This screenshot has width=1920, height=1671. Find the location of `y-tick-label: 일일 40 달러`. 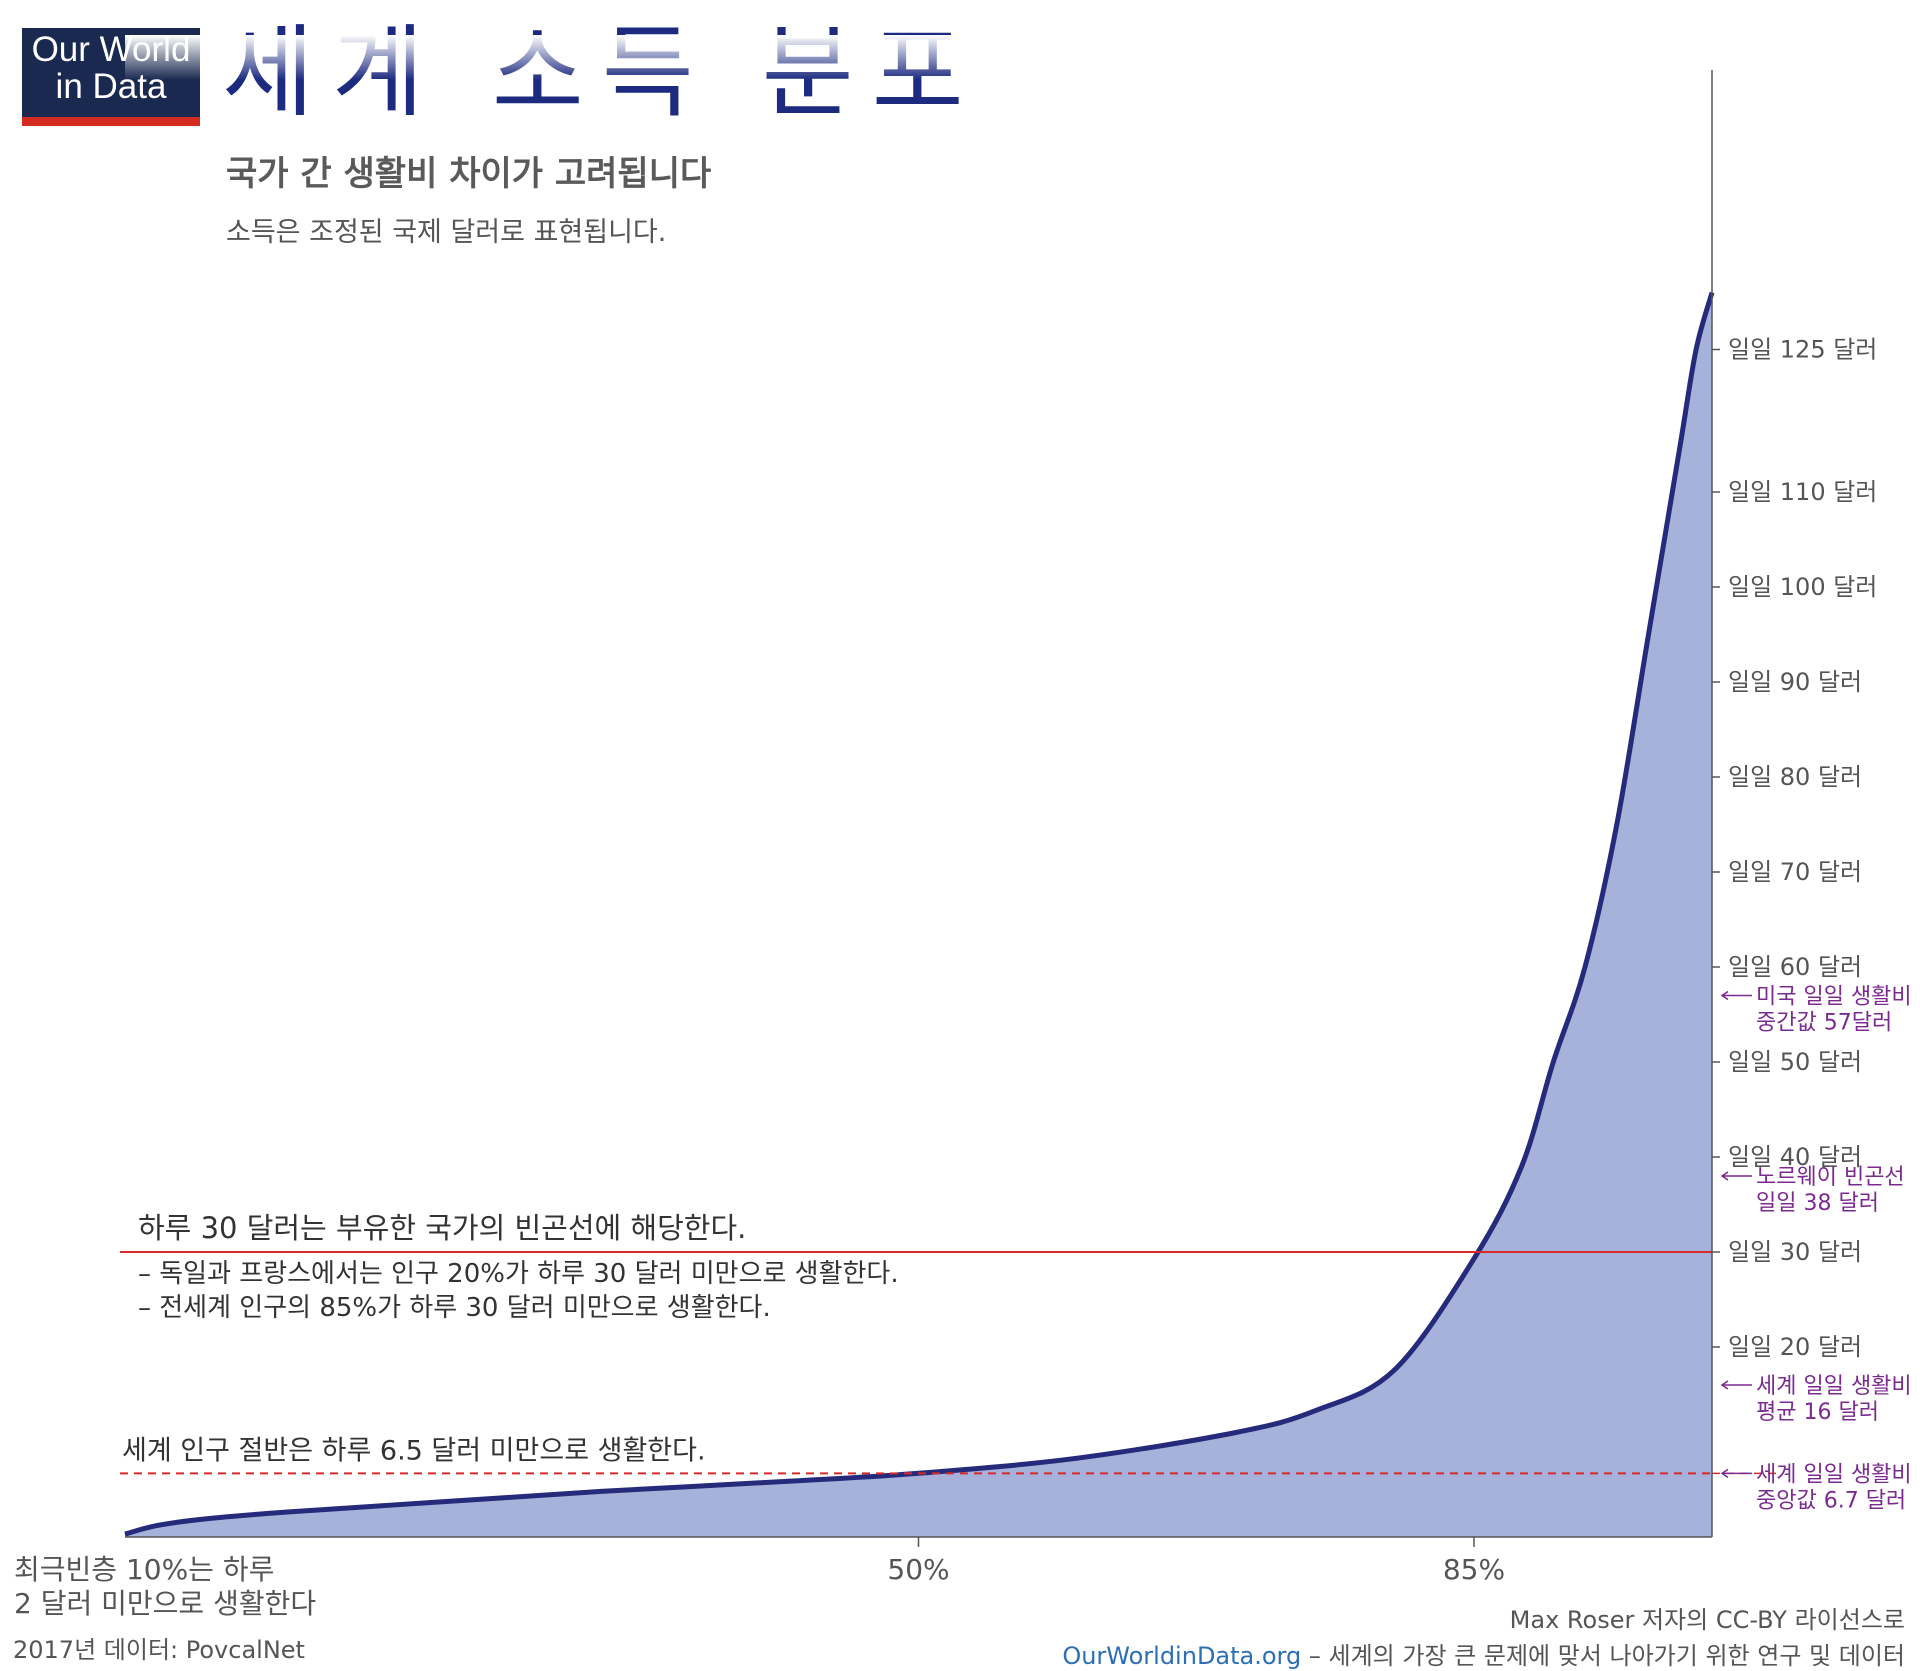

y-tick-label: 일일 40 달러 is located at coordinates (1795, 1157).